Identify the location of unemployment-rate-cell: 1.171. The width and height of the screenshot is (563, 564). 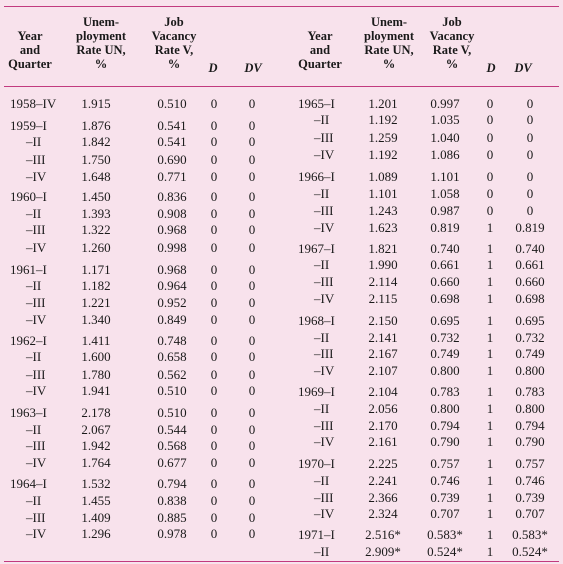
(96, 269).